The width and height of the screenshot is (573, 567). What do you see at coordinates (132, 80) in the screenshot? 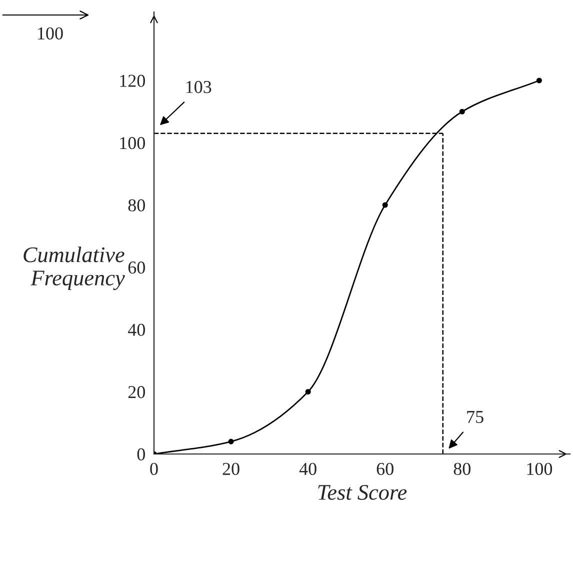
I see `y-tick-label: 120` at bounding box center [132, 80].